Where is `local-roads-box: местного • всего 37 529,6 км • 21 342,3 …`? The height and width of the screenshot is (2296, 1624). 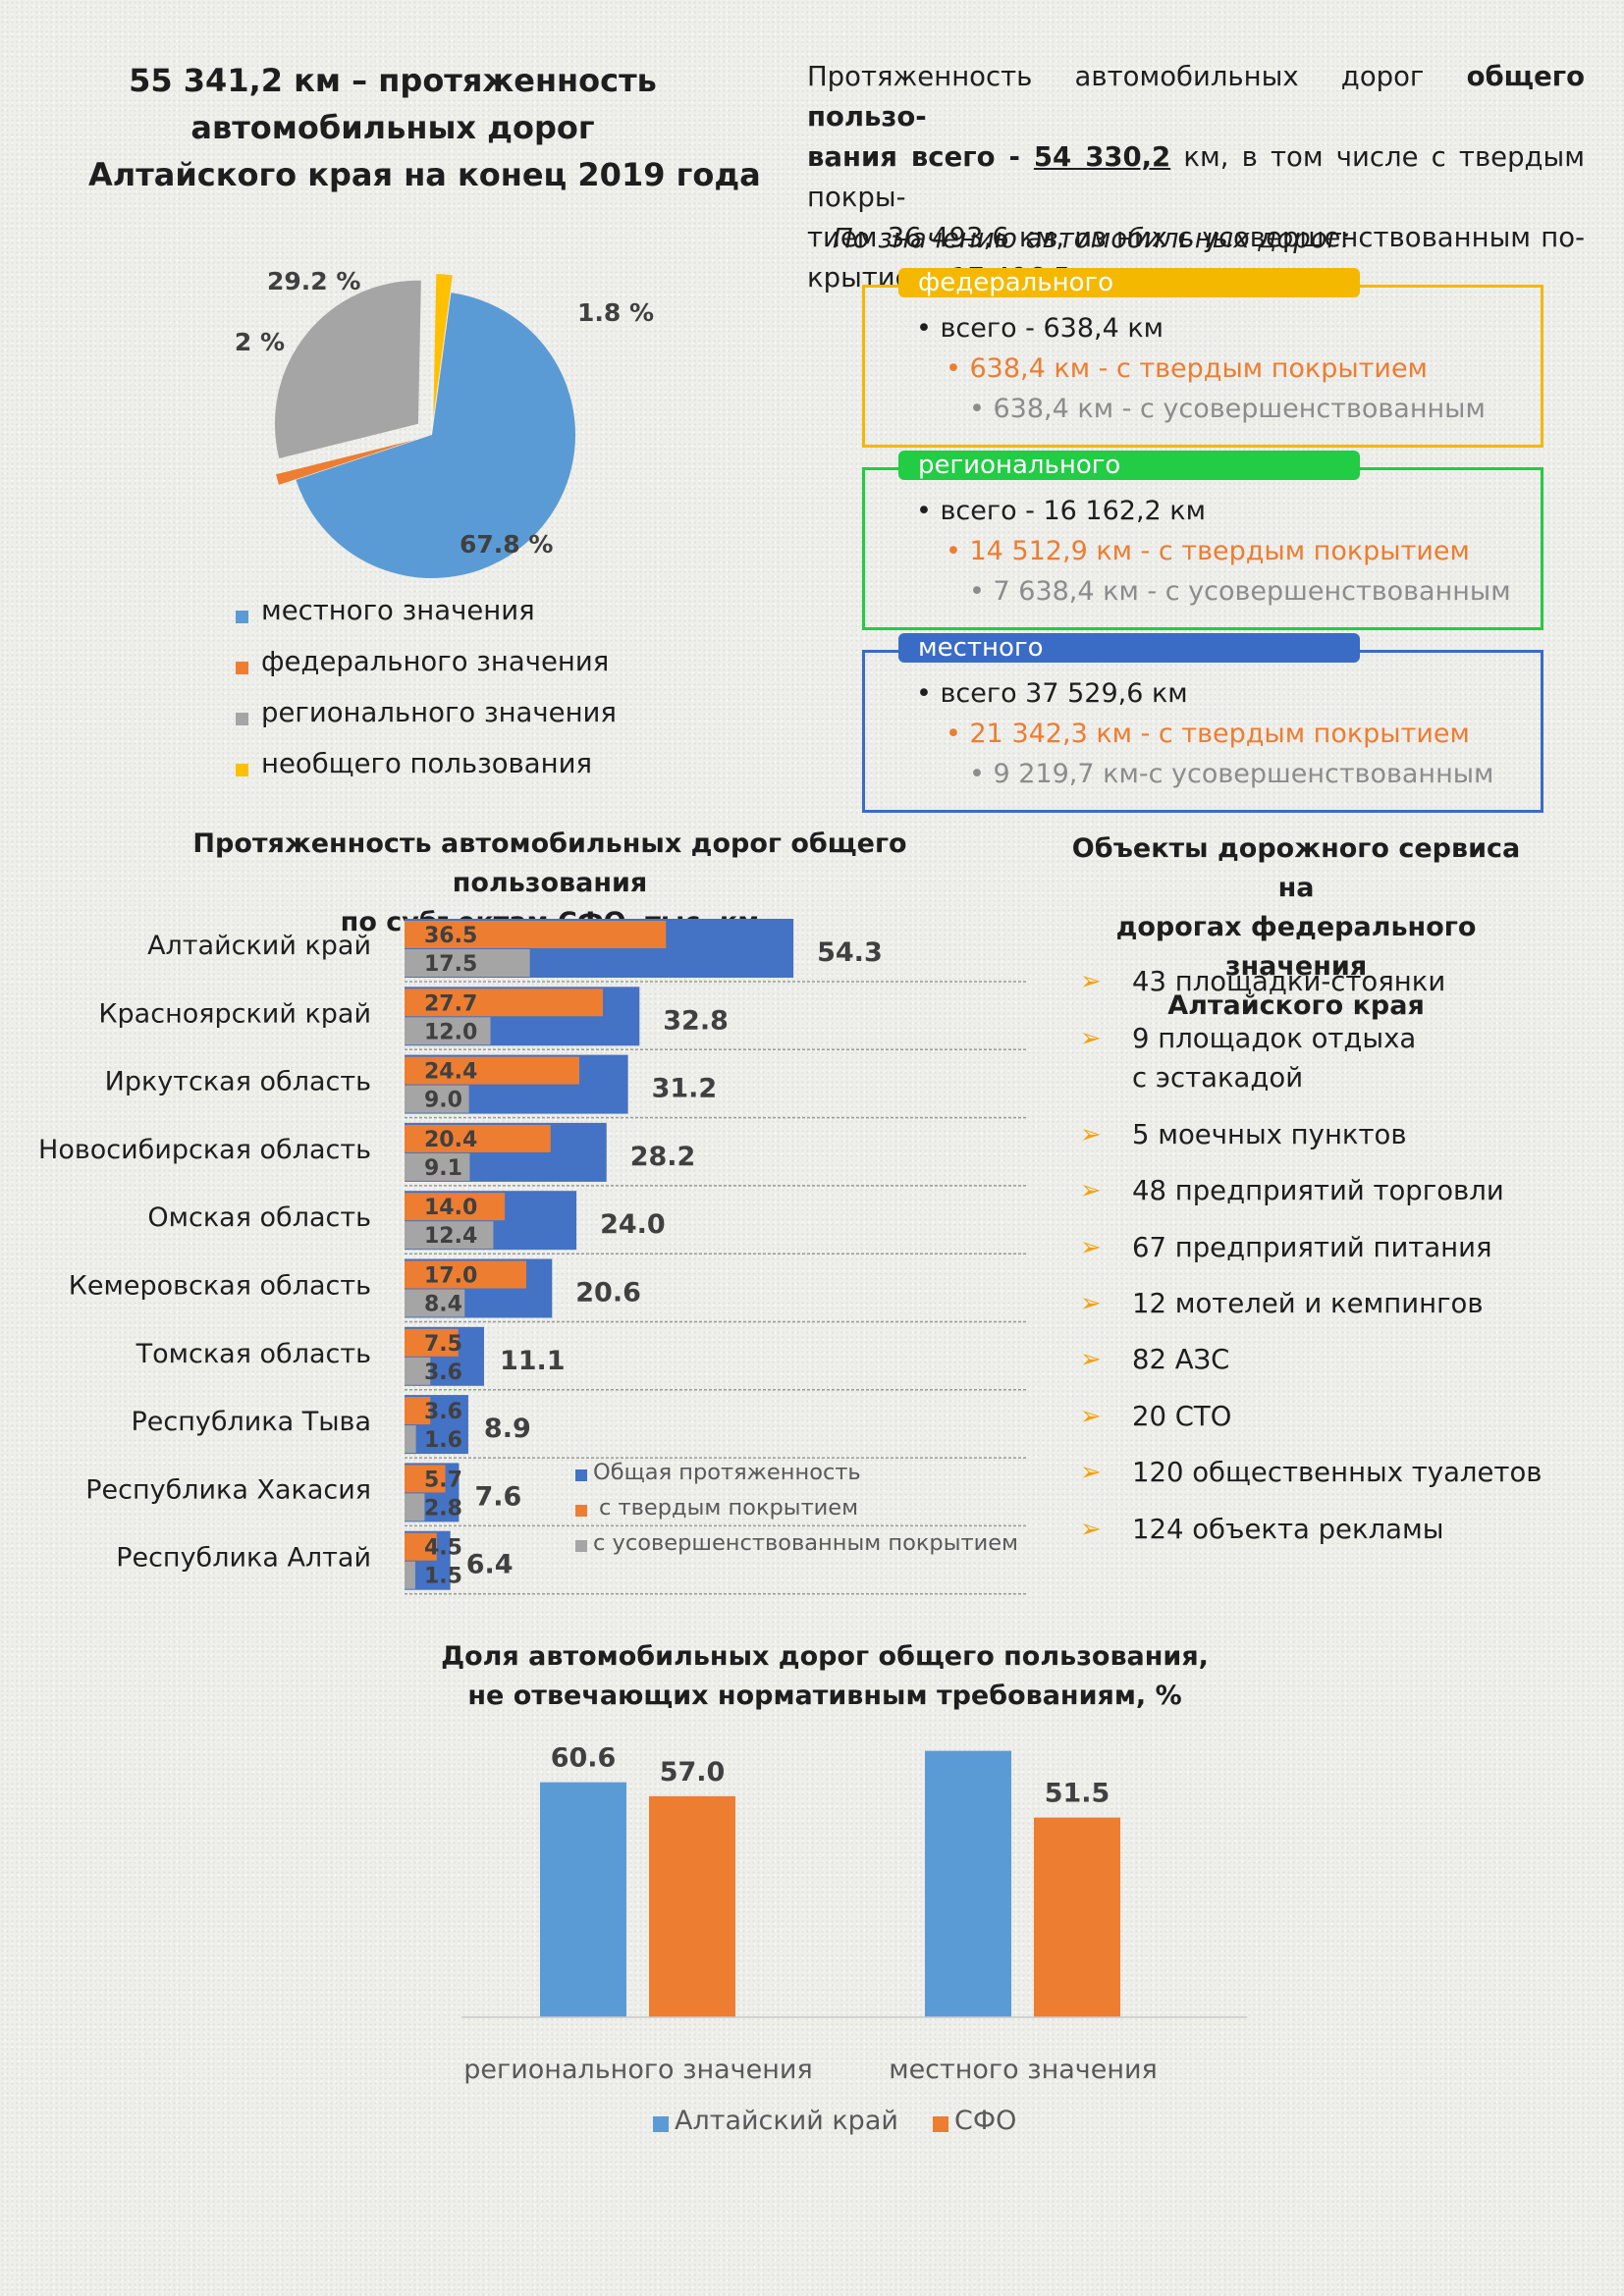
local-roads-box: местного • всего 37 529,6 км • 21 342,3 … is located at coordinates (1202, 723).